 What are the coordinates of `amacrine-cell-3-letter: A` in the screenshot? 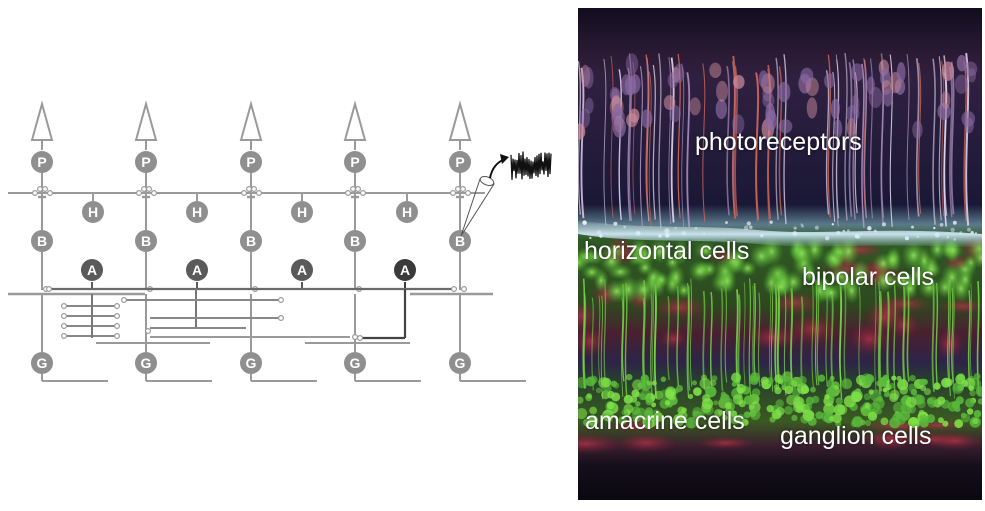 It's located at (302, 270).